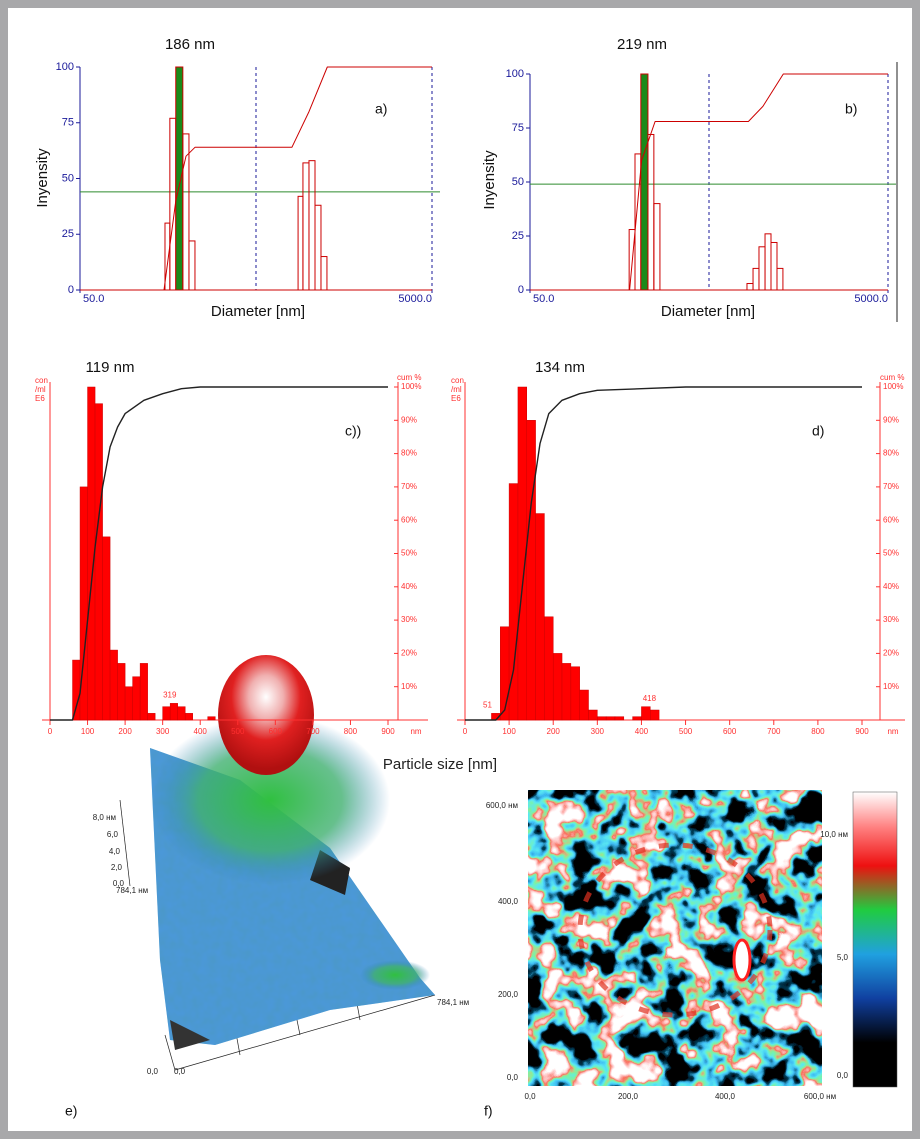  What do you see at coordinates (893, 386) in the screenshot?
I see `y2-tick-label: 100%` at bounding box center [893, 386].